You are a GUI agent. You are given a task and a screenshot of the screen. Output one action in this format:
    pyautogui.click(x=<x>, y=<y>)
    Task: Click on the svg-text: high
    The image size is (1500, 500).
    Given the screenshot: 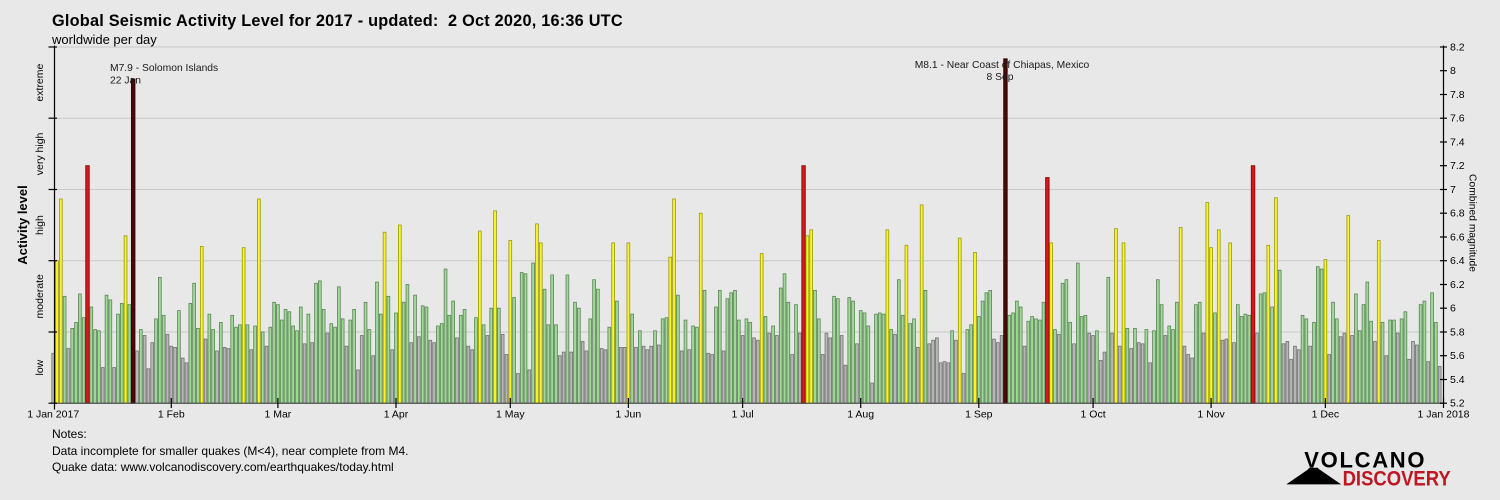 What is the action you would take?
    pyautogui.click(x=40, y=225)
    